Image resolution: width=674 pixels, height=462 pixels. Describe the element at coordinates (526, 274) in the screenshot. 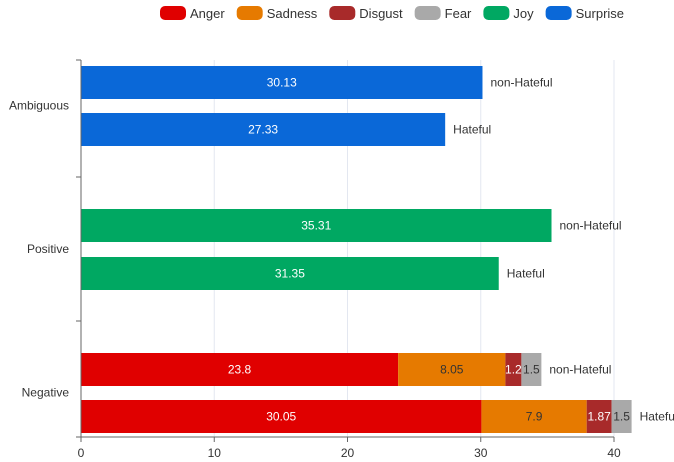

I see `bar-group-label-positive-hateful: Hateful` at that location.